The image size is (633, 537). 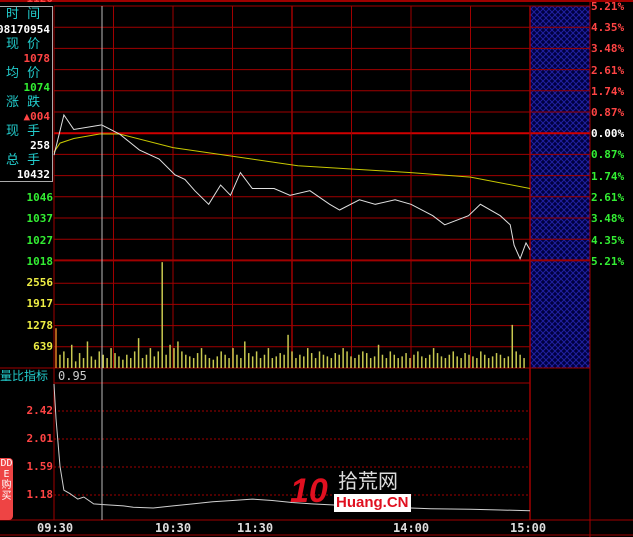 What do you see at coordinates (37, 116) in the screenshot?
I see `change-value: ▲004` at bounding box center [37, 116].